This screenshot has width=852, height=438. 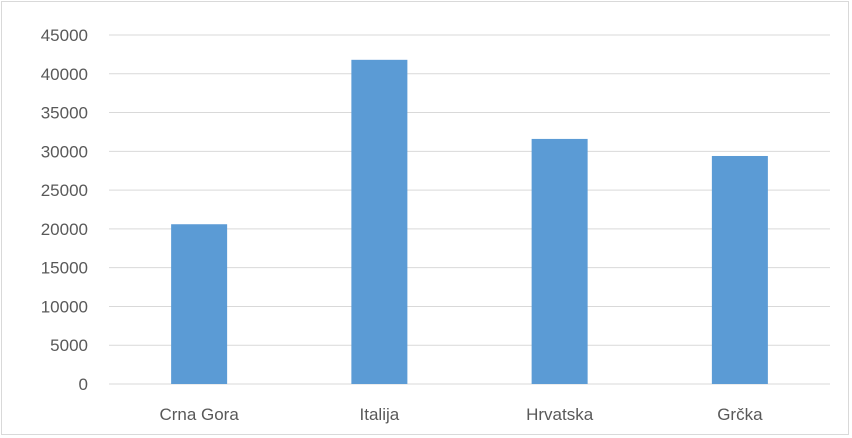 I want to click on y-tick-label: 20000, so click(x=64, y=229).